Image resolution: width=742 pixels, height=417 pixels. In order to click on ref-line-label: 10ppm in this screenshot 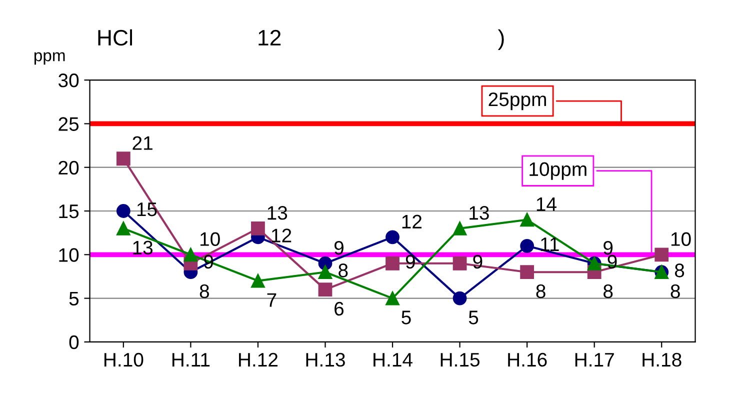, I will do `click(558, 171)`.